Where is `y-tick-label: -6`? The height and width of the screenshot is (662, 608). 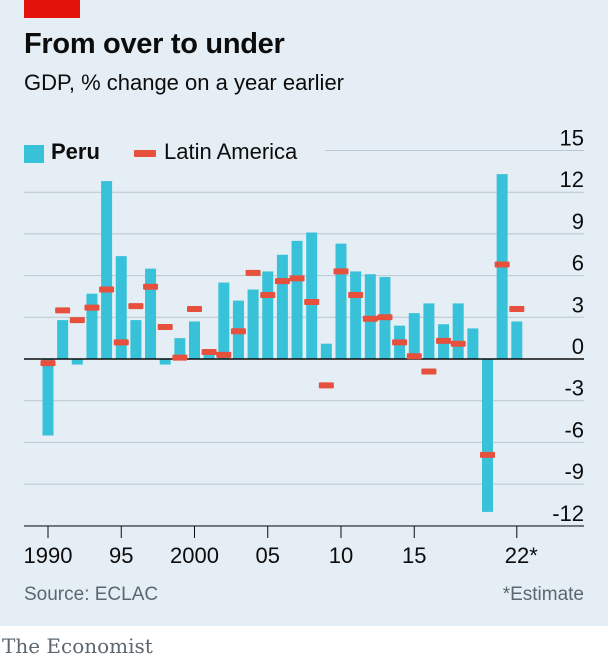
y-tick-label: -6 is located at coordinates (574, 429).